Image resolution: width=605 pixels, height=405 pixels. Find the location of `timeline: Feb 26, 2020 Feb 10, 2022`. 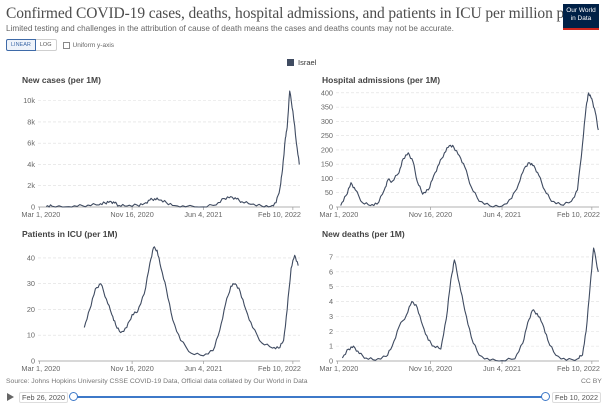

timeline: Feb 26, 2020 Feb 10, 2022 is located at coordinates (302, 397).